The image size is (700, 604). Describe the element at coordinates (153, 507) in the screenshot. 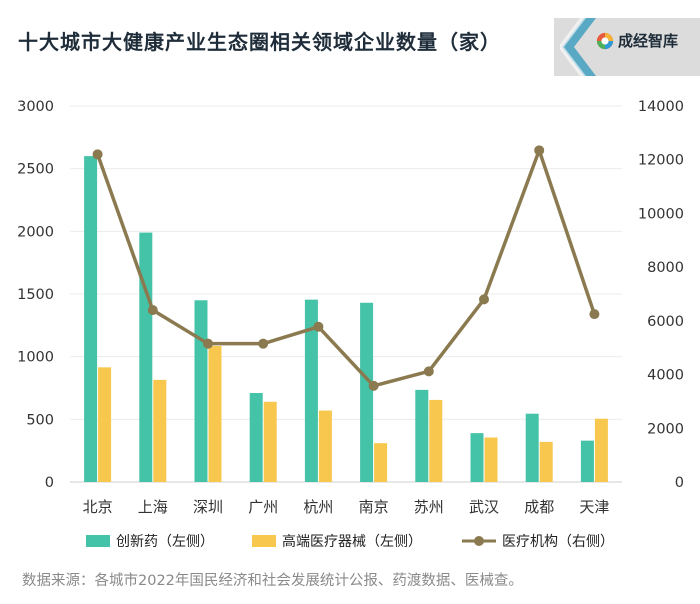

I see `x-axis-tick-label: 上海` at that location.